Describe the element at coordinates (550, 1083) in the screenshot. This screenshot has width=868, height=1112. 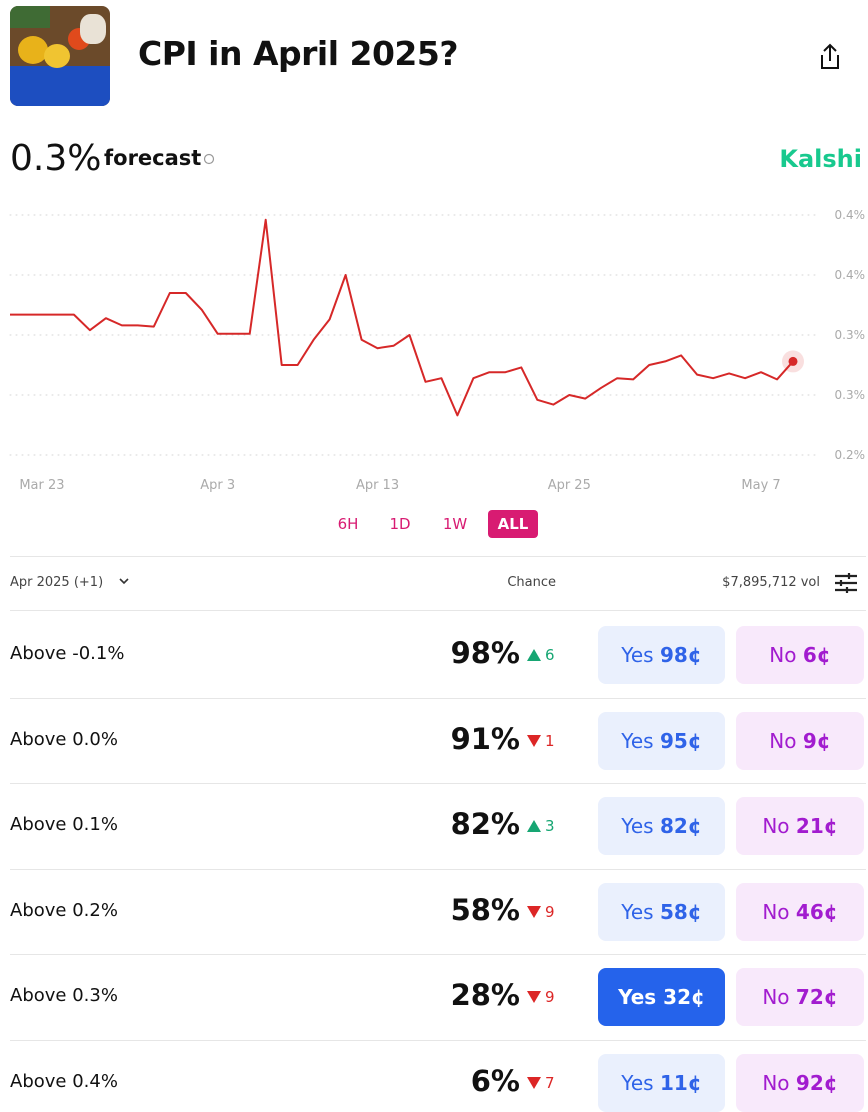
I see `change: 7` at that location.